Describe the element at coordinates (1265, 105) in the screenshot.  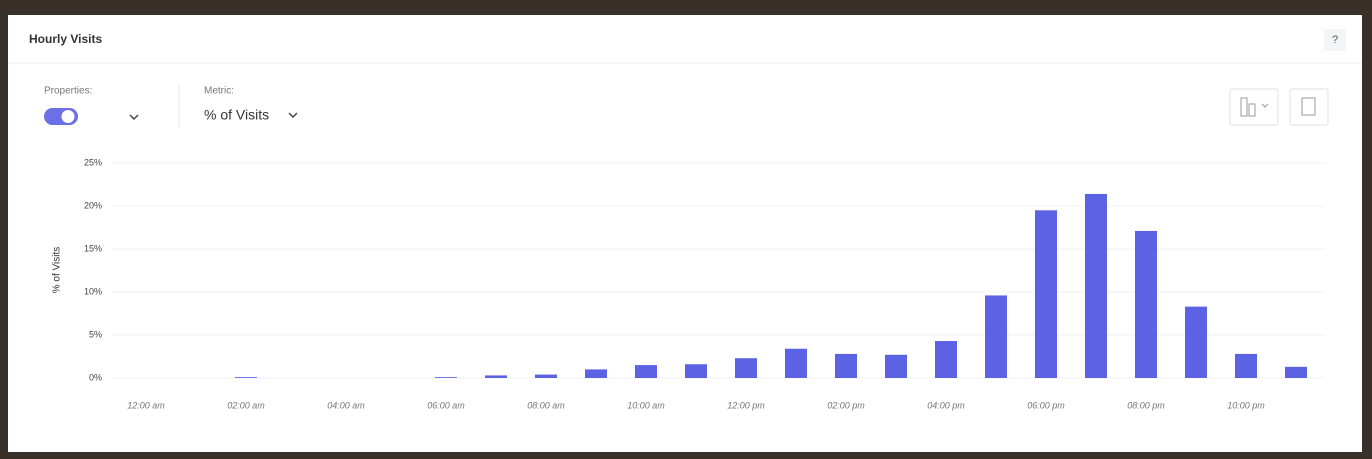
I see `chart-type-caret` at that location.